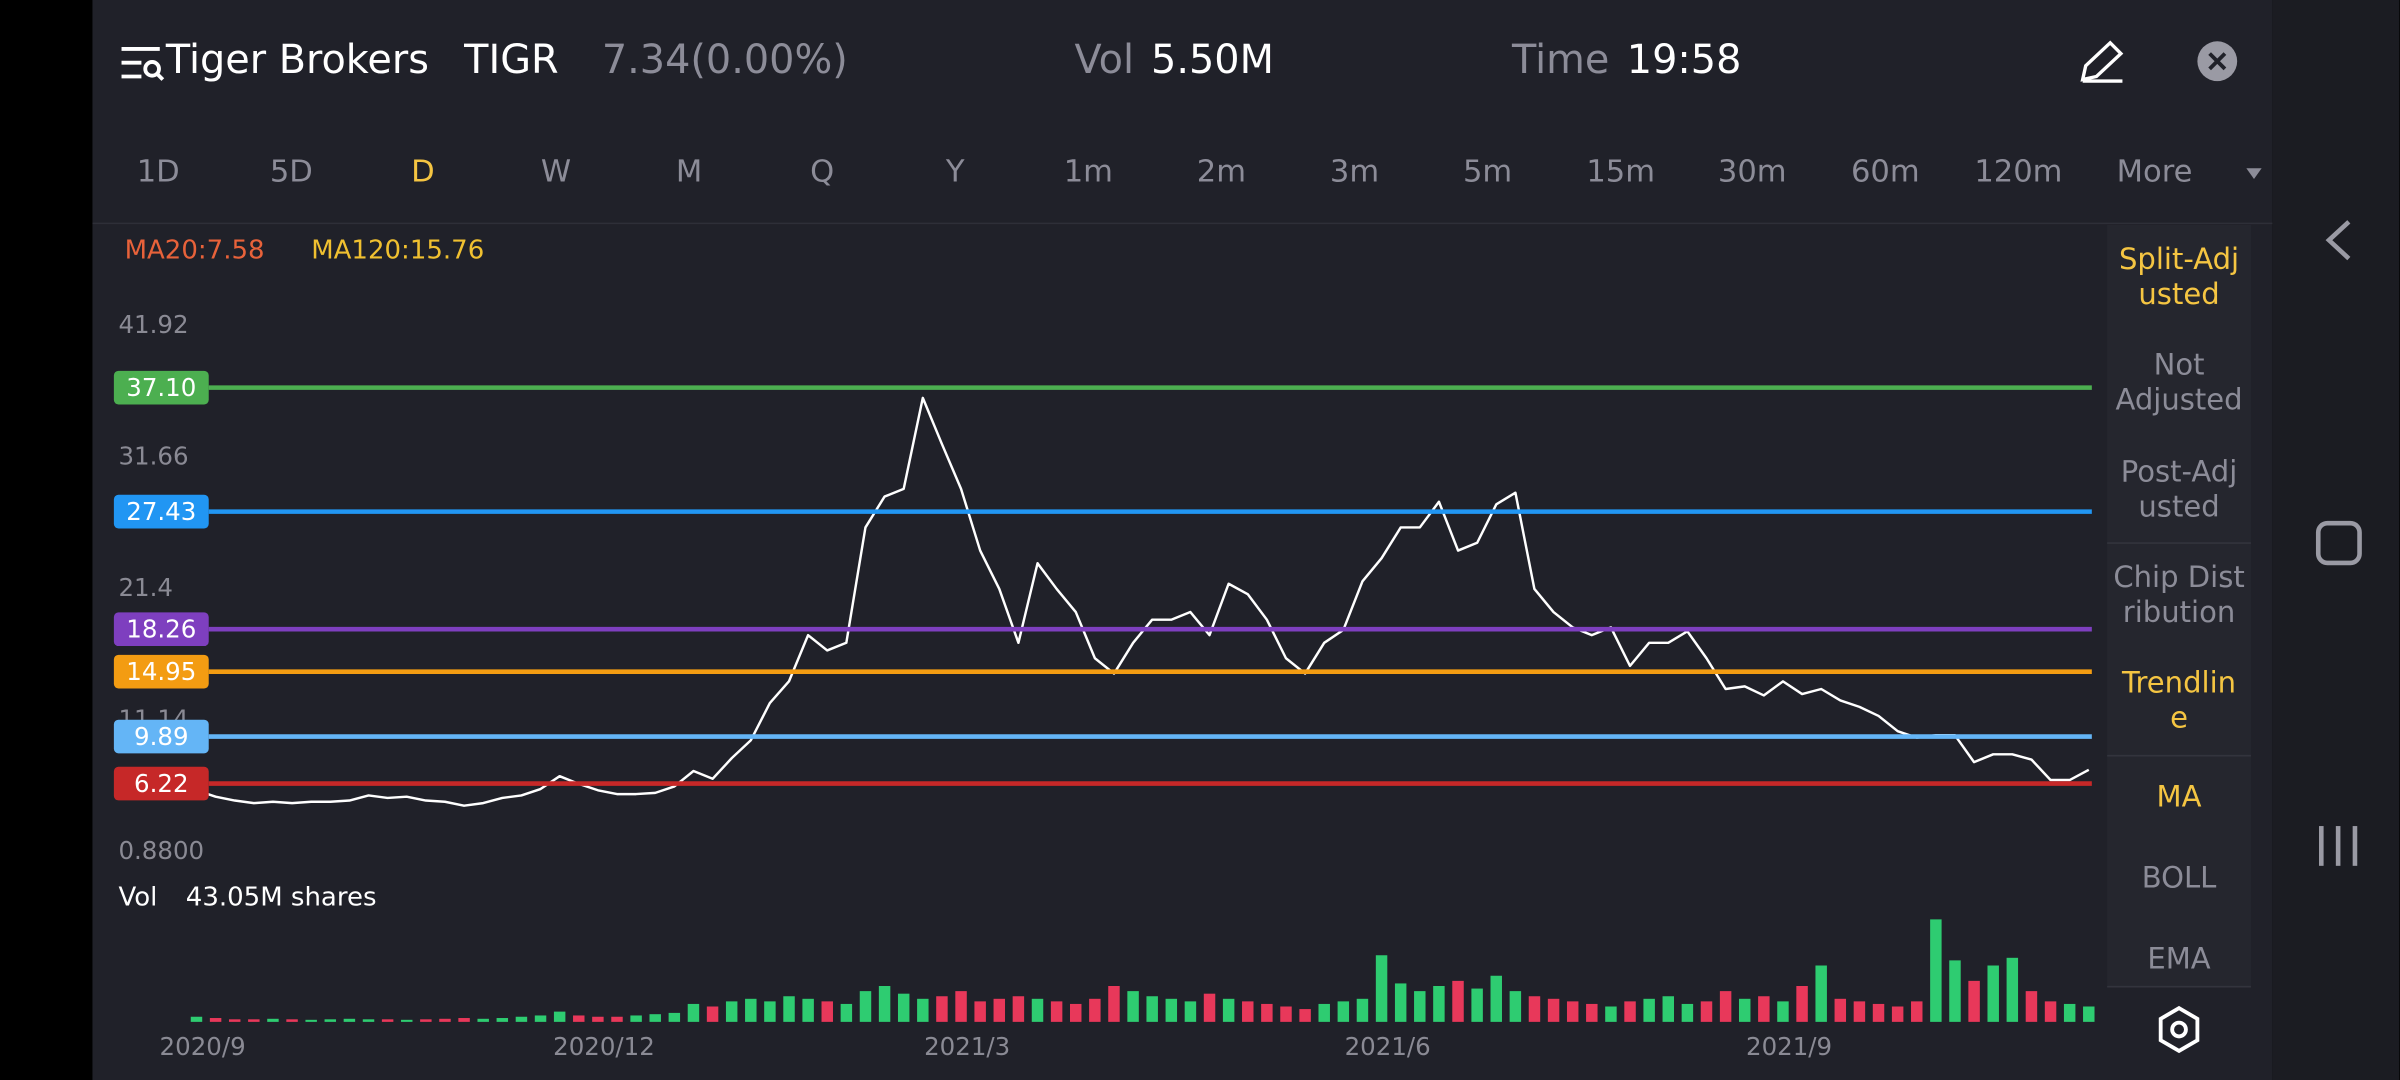  What do you see at coordinates (1221, 171) in the screenshot?
I see `period-tab: 2m` at bounding box center [1221, 171].